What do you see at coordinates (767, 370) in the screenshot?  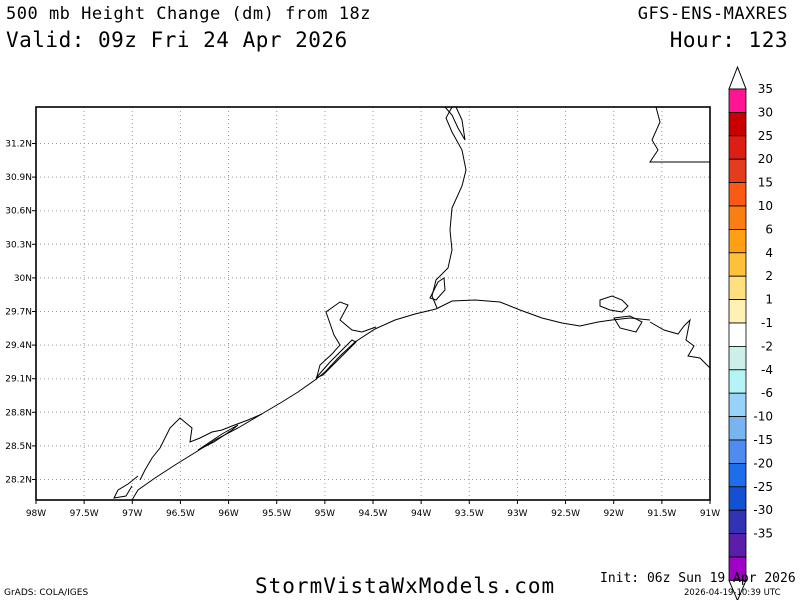 I see `colorbar-label: -4` at bounding box center [767, 370].